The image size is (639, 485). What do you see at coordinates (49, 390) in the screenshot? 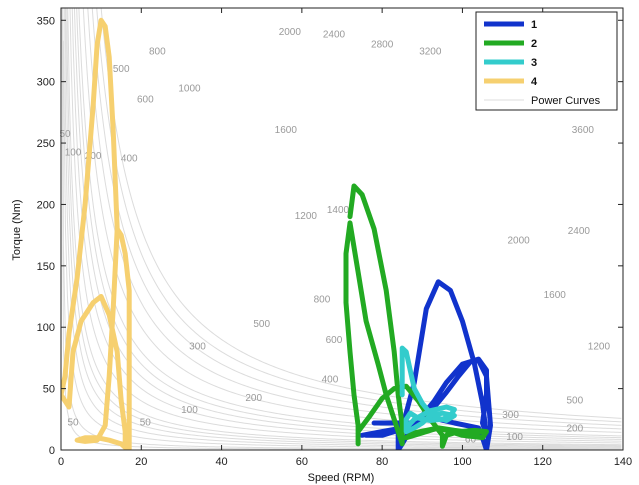
I see `y-tick-label: 50` at bounding box center [49, 390].